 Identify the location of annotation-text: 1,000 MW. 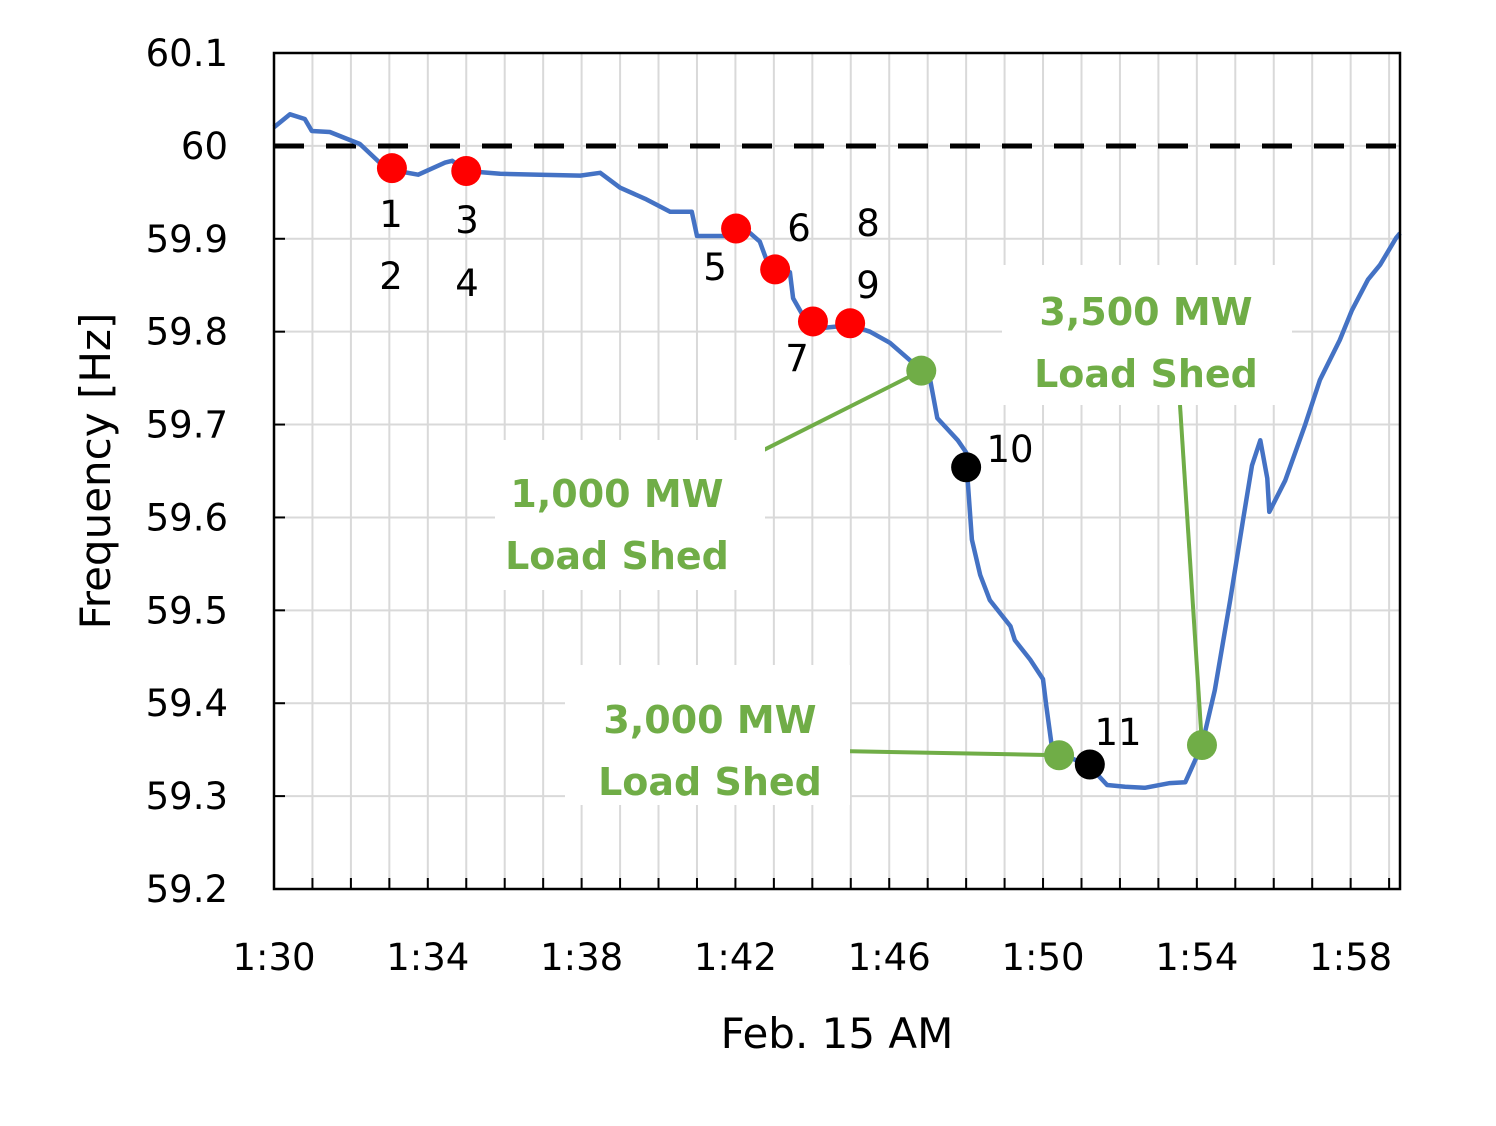
(616, 494).